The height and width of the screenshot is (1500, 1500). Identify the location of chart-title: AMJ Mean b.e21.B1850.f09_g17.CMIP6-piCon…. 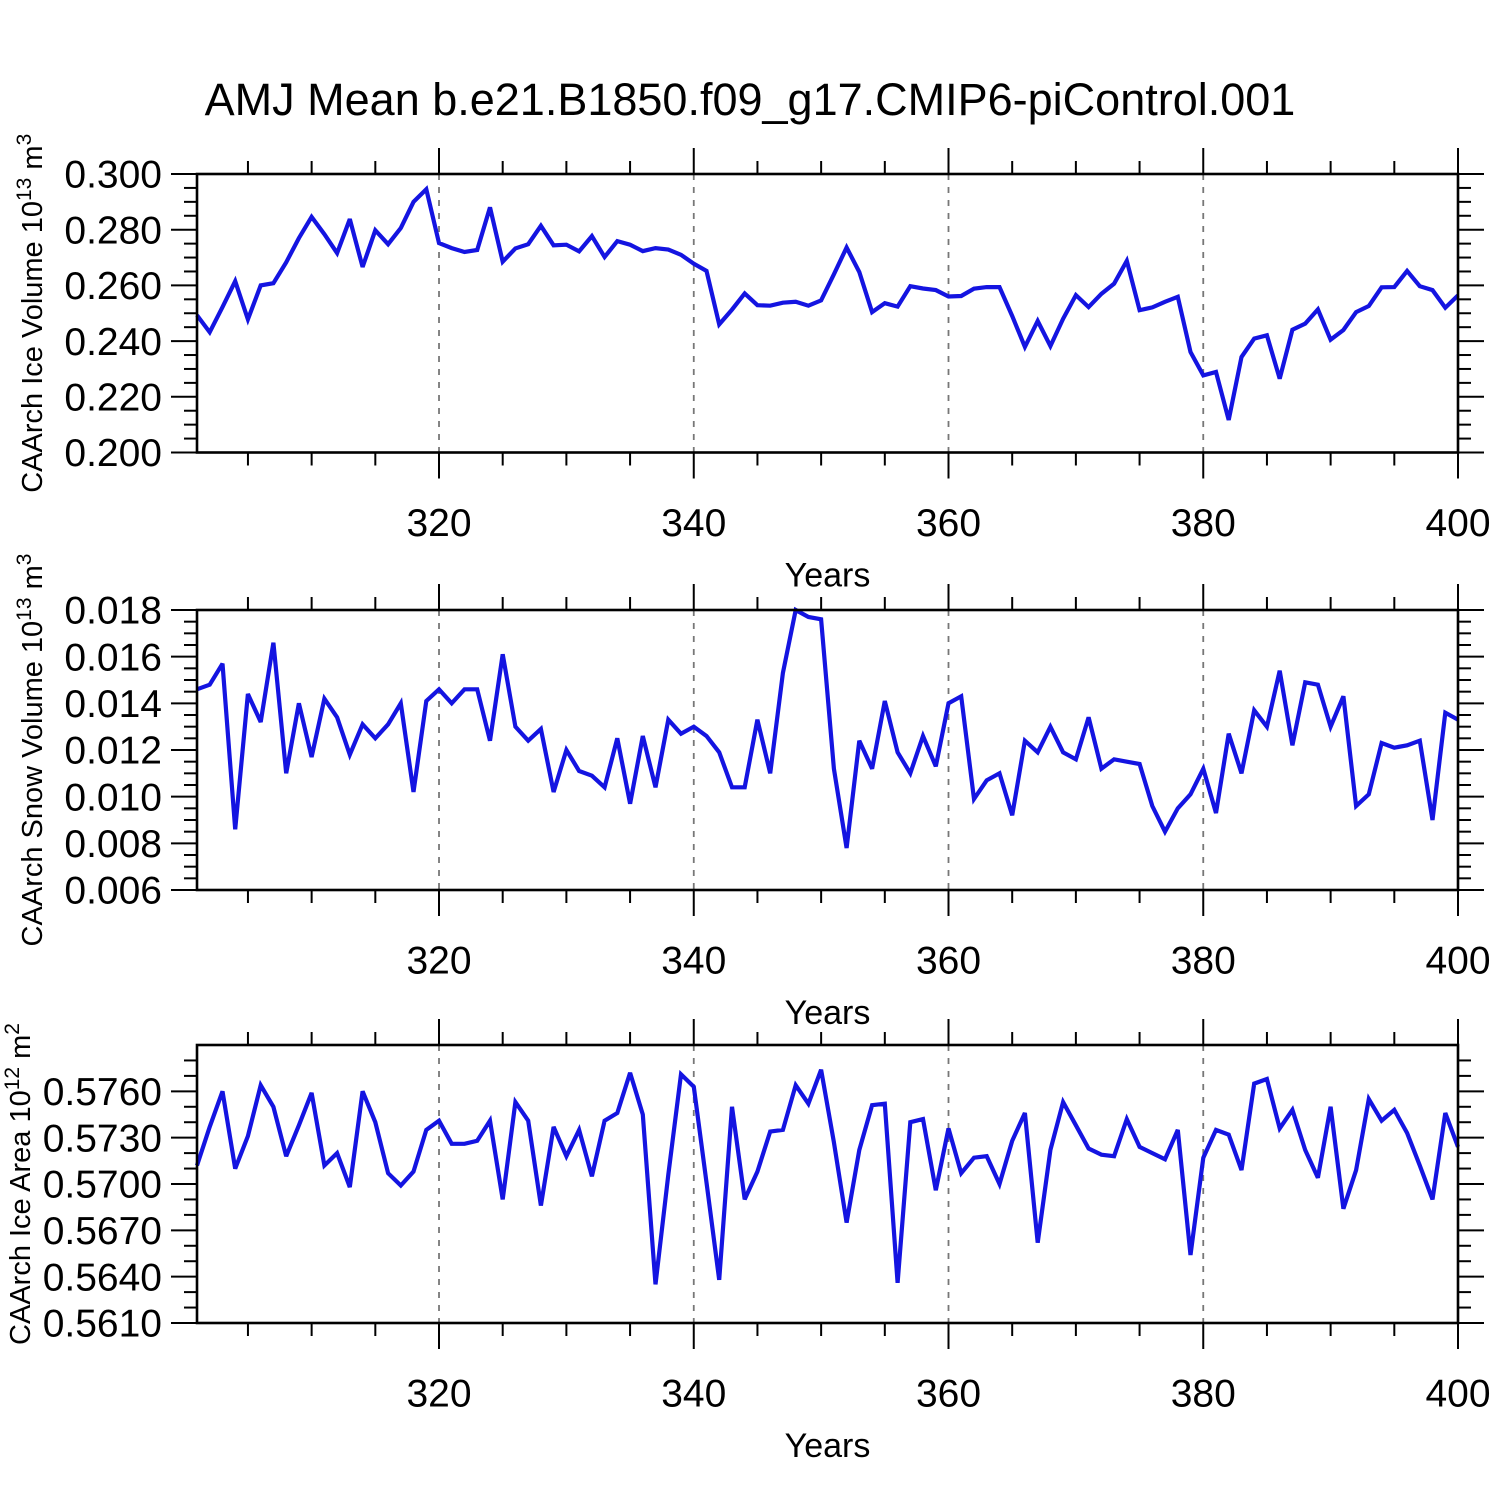
(750, 99).